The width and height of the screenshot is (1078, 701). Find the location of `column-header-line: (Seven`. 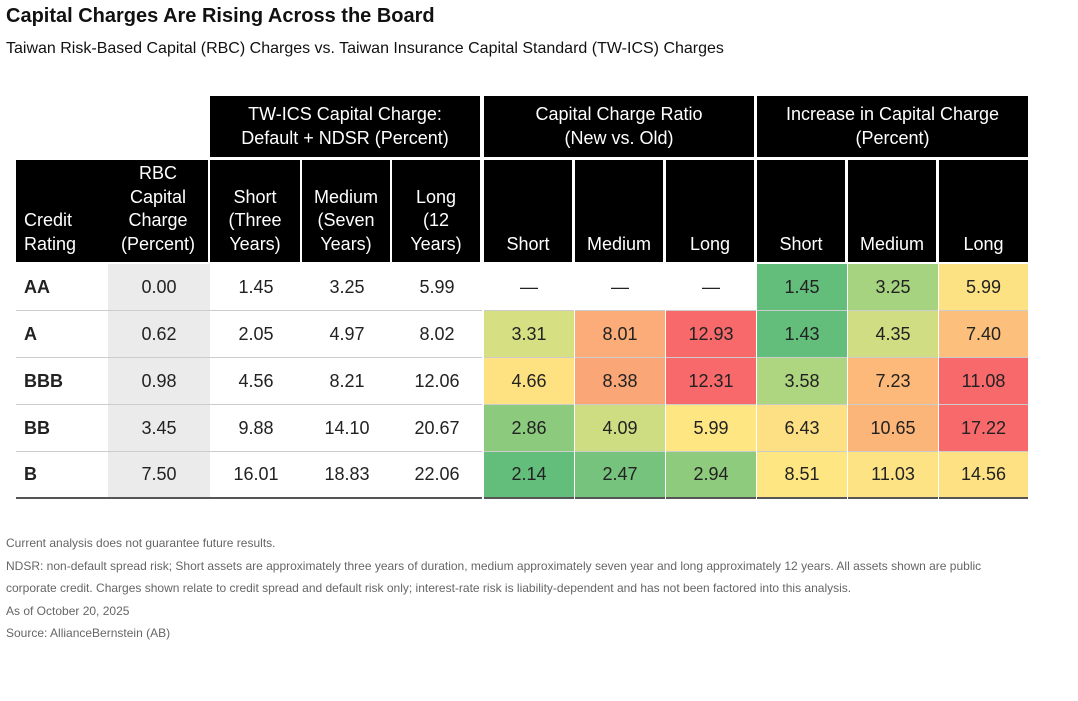

column-header-line: (Seven is located at coordinates (346, 220).